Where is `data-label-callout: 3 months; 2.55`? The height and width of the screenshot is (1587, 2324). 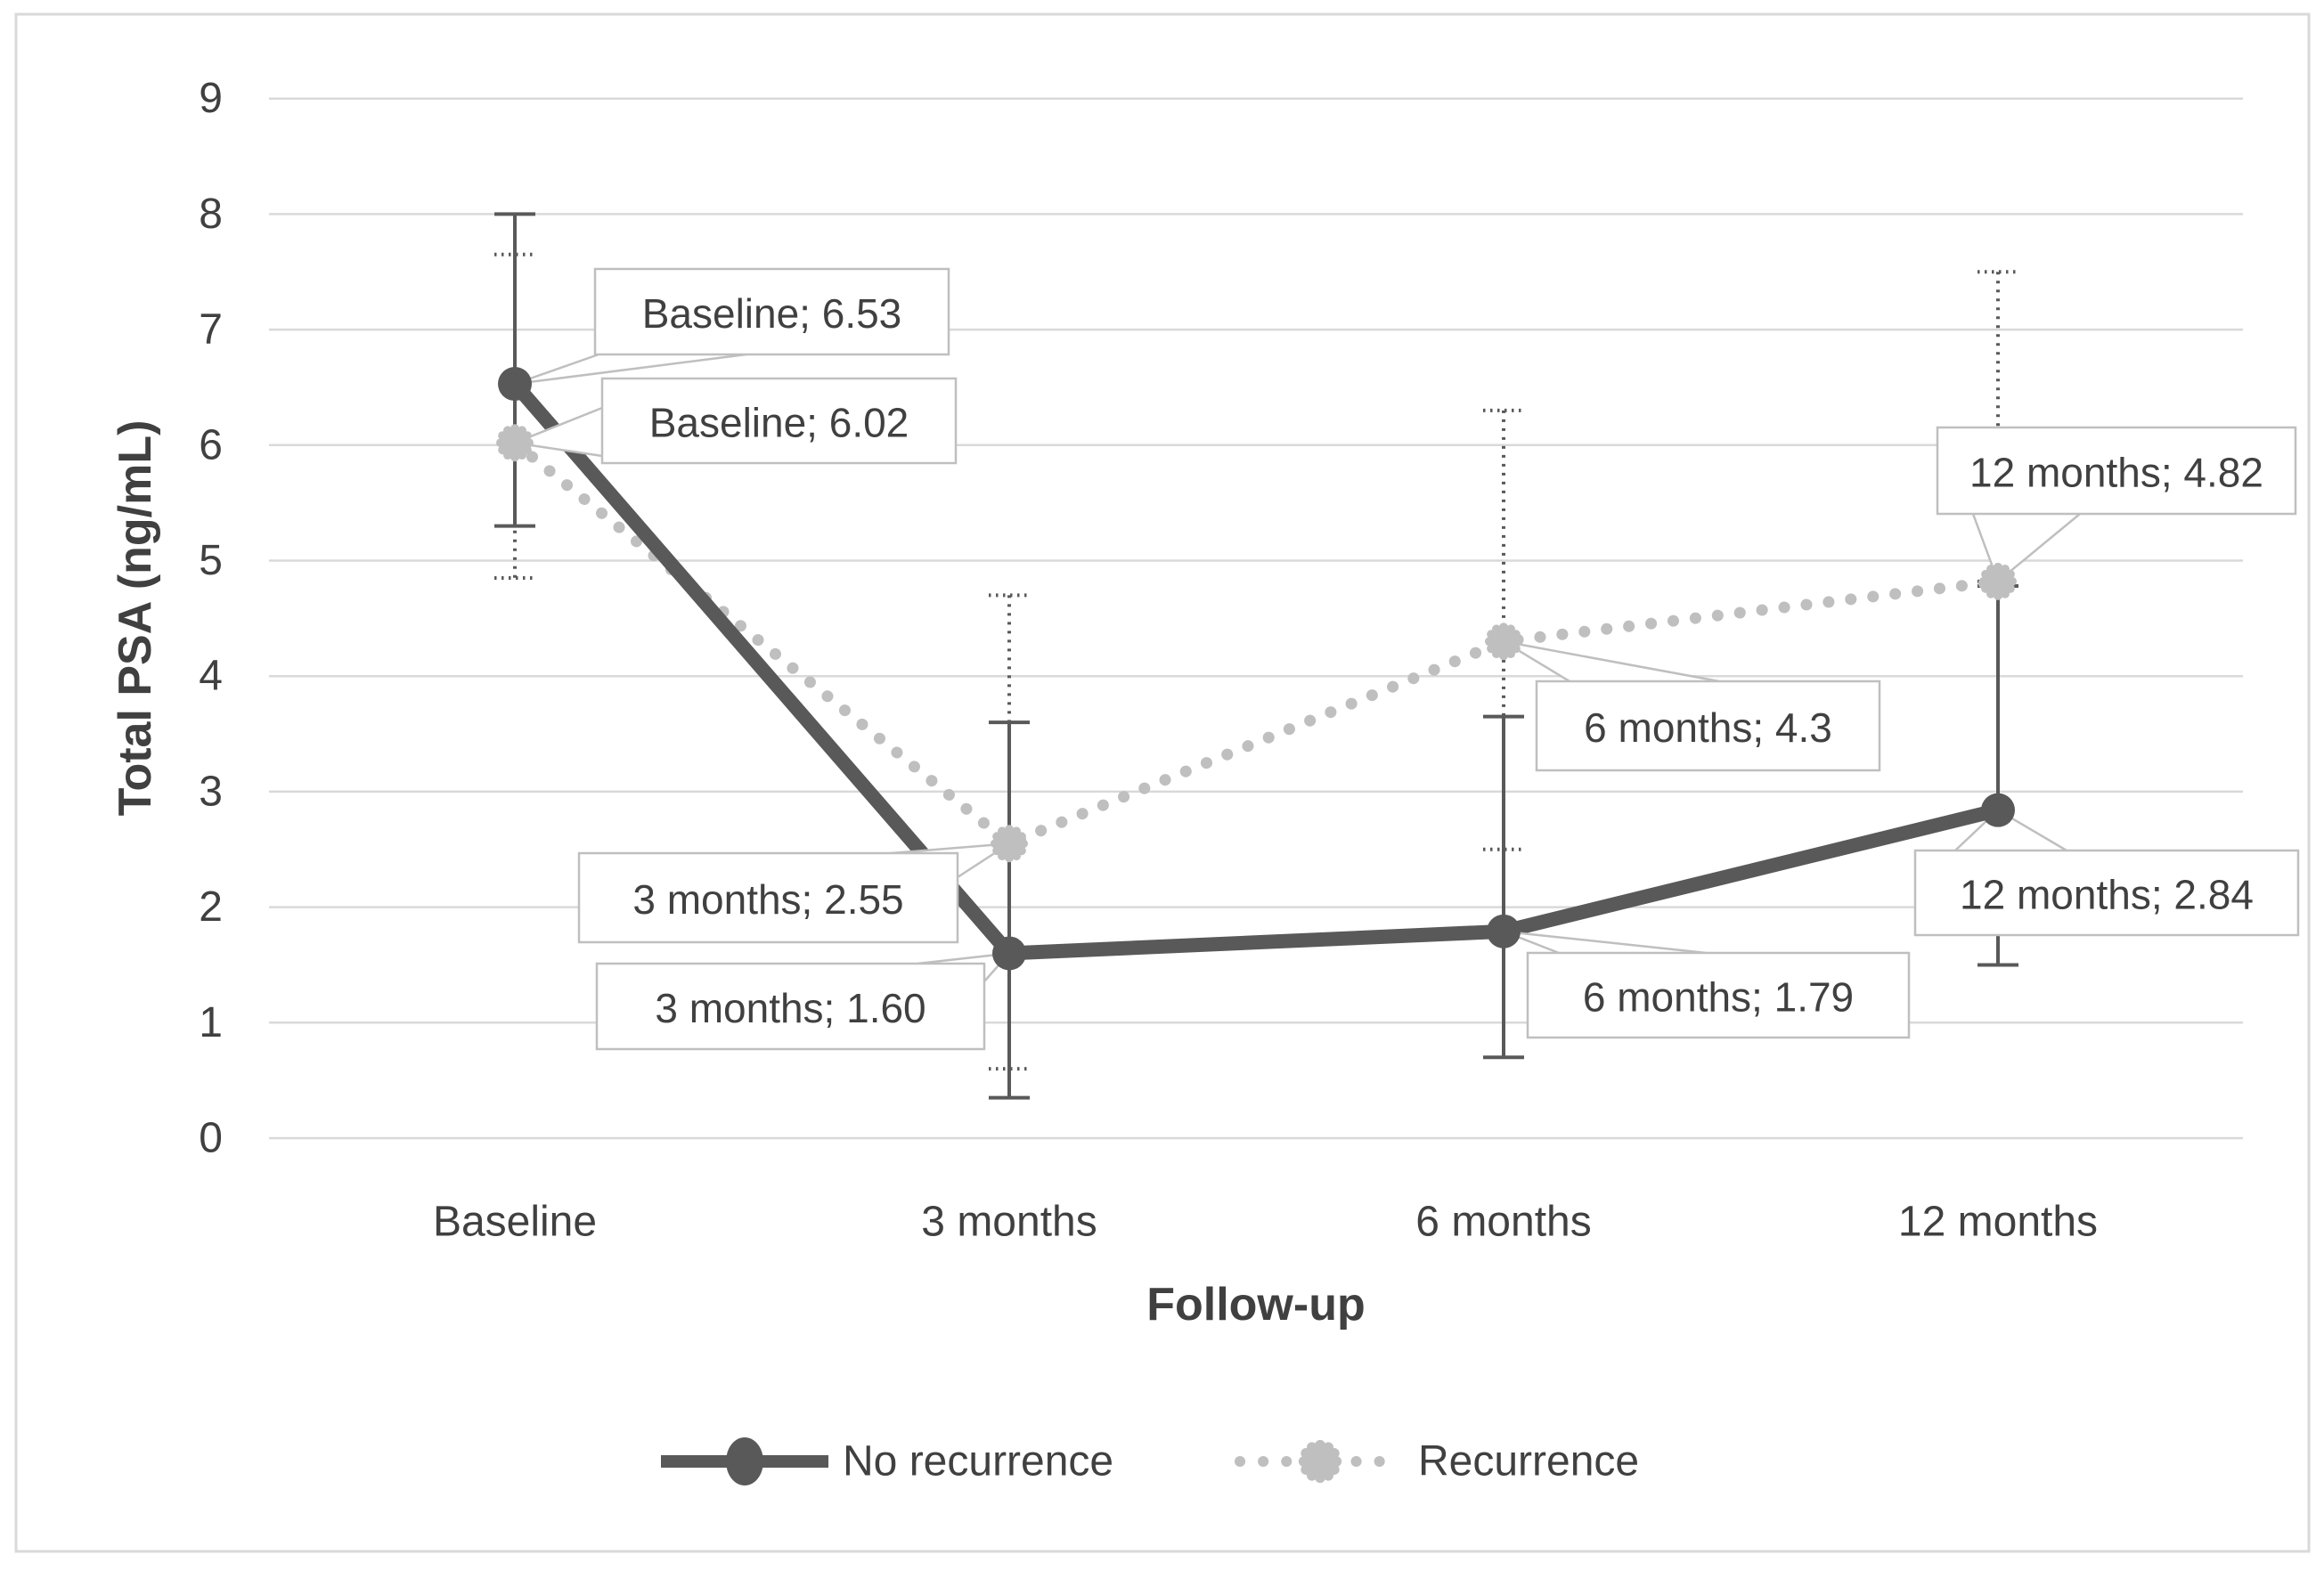
data-label-callout: 3 months; 2.55 is located at coordinates (793, 893).